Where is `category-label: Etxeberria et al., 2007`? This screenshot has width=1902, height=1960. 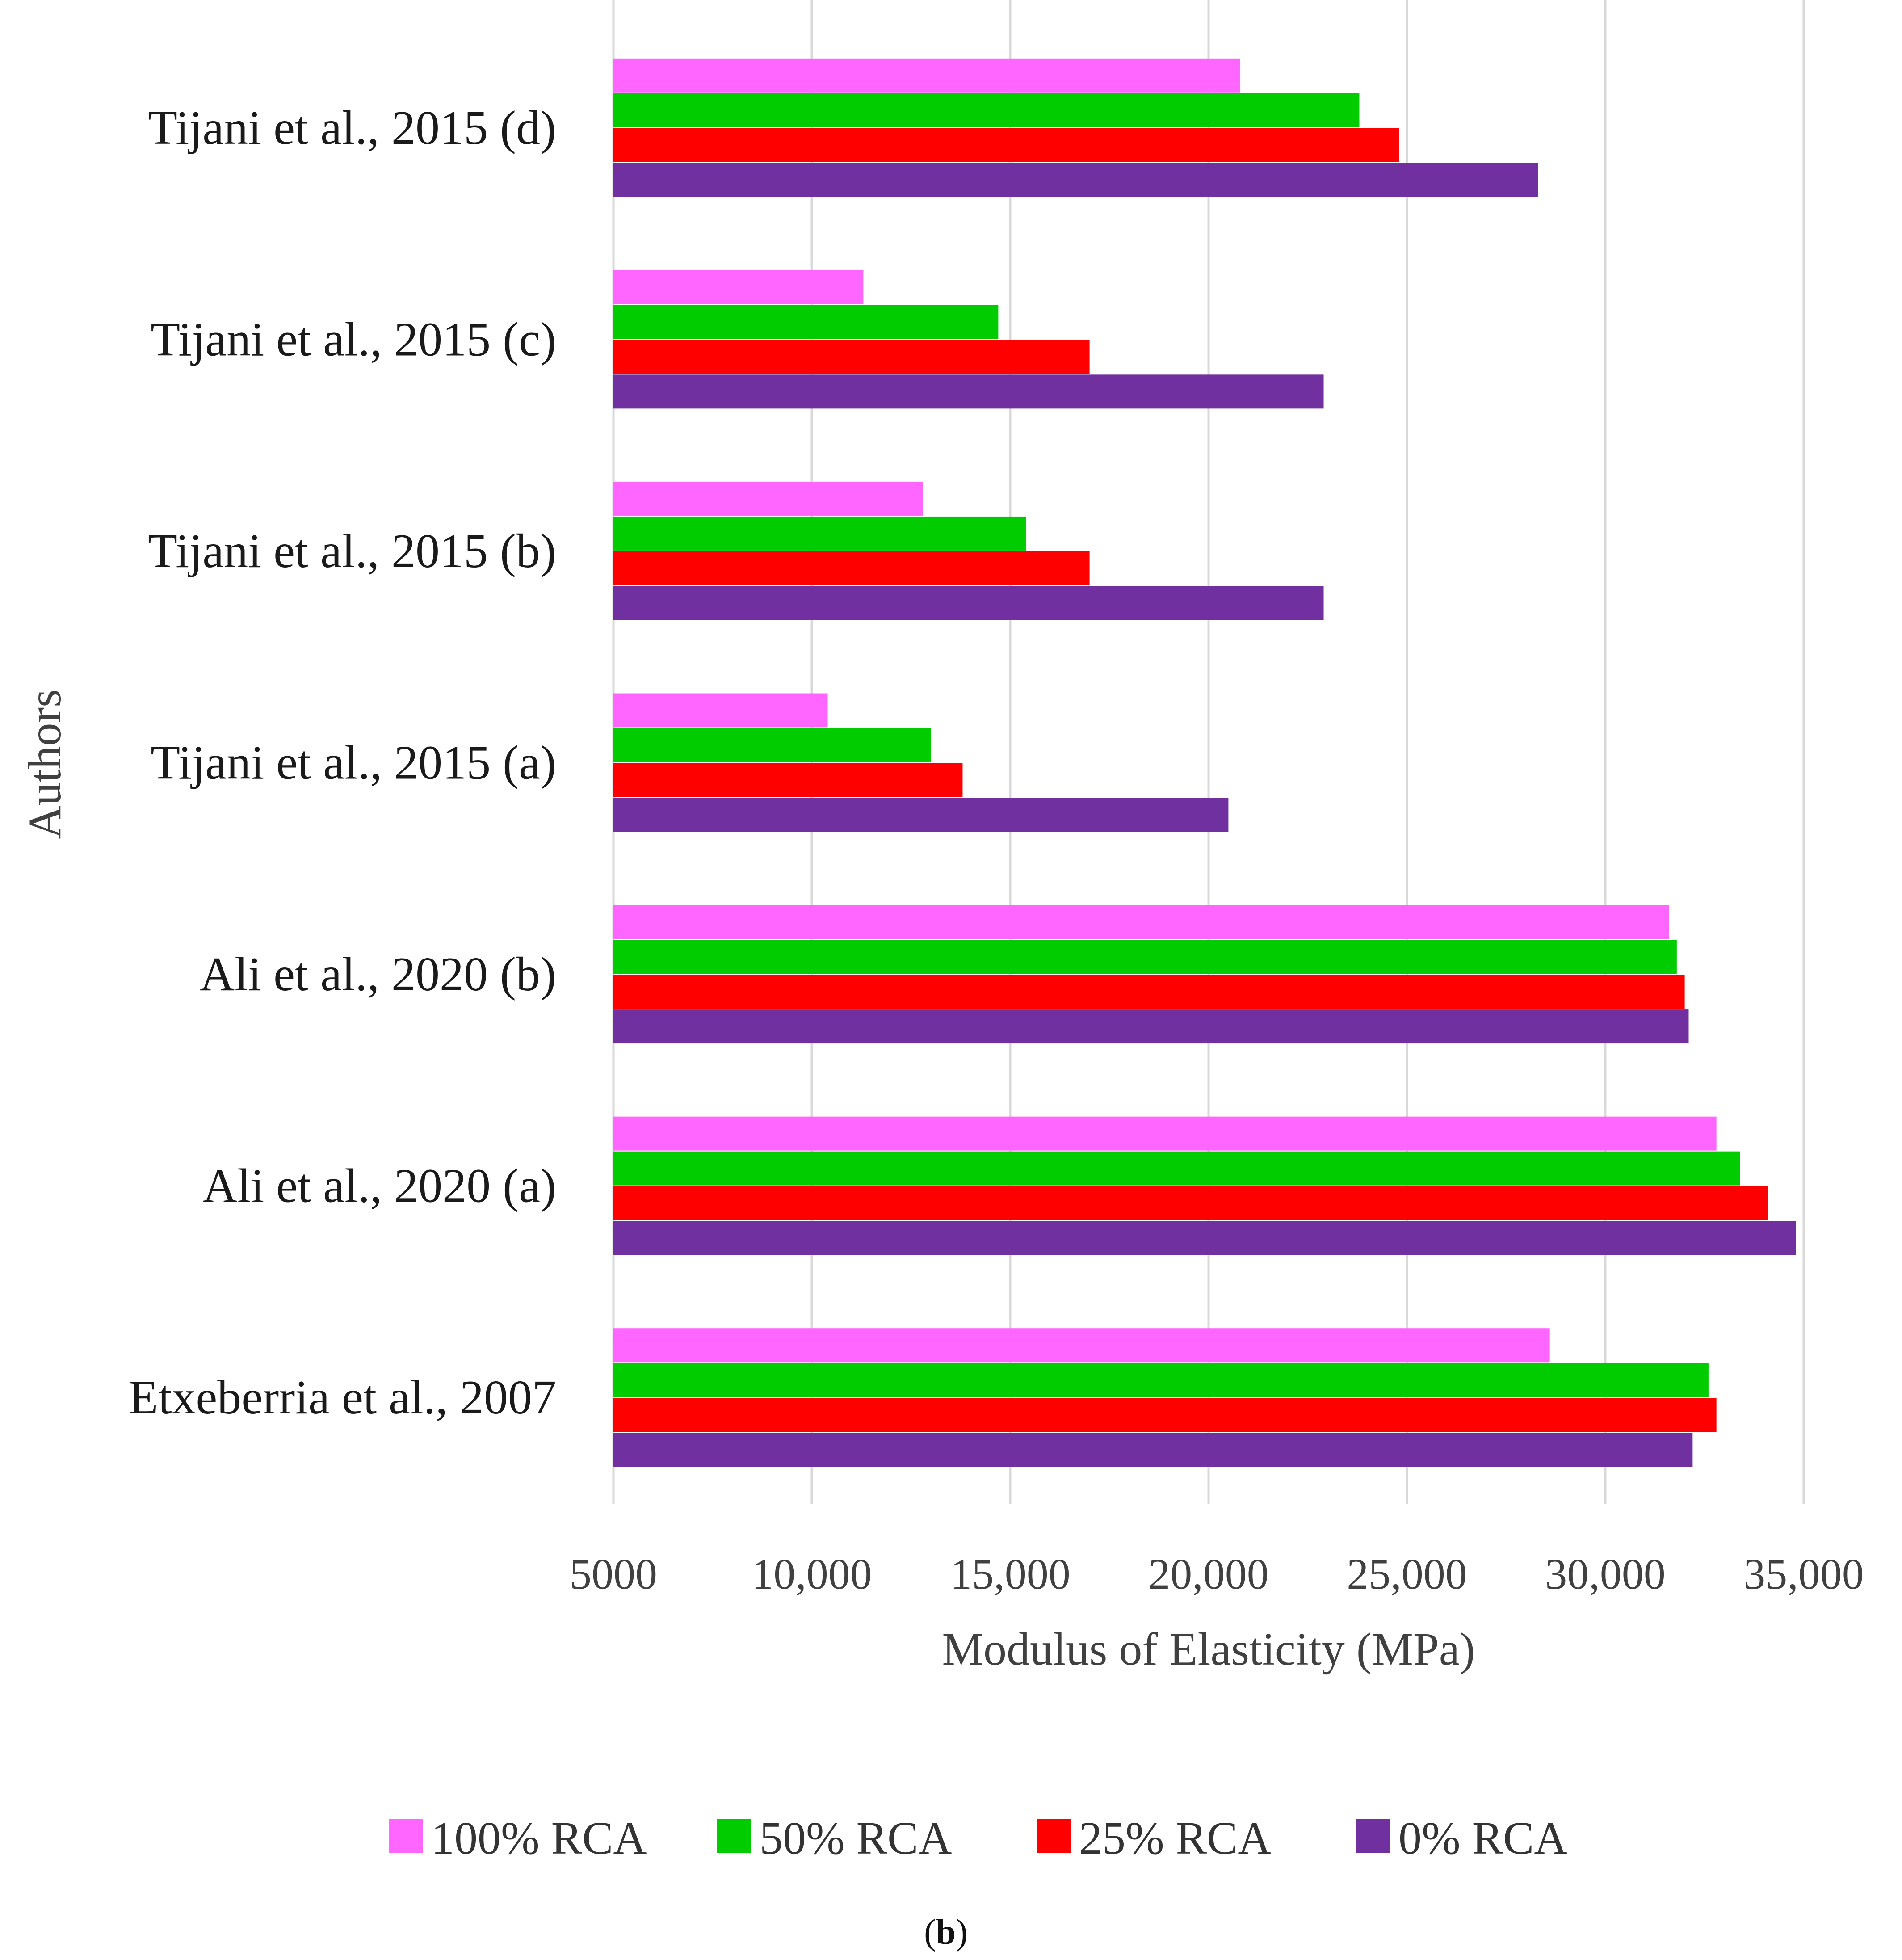 category-label: Etxeberria et al., 2007 is located at coordinates (342, 1397).